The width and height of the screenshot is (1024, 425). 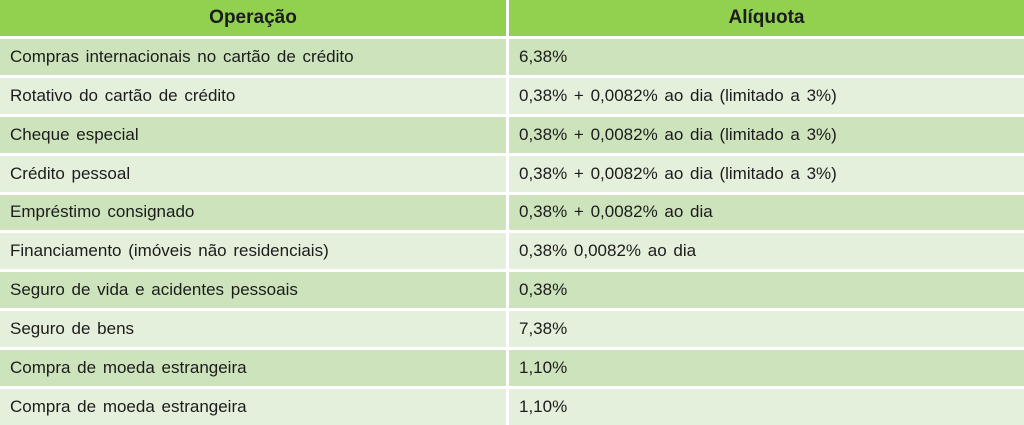 I want to click on cell-operacao: Rotativo do cartão de crédito, so click(x=253, y=95).